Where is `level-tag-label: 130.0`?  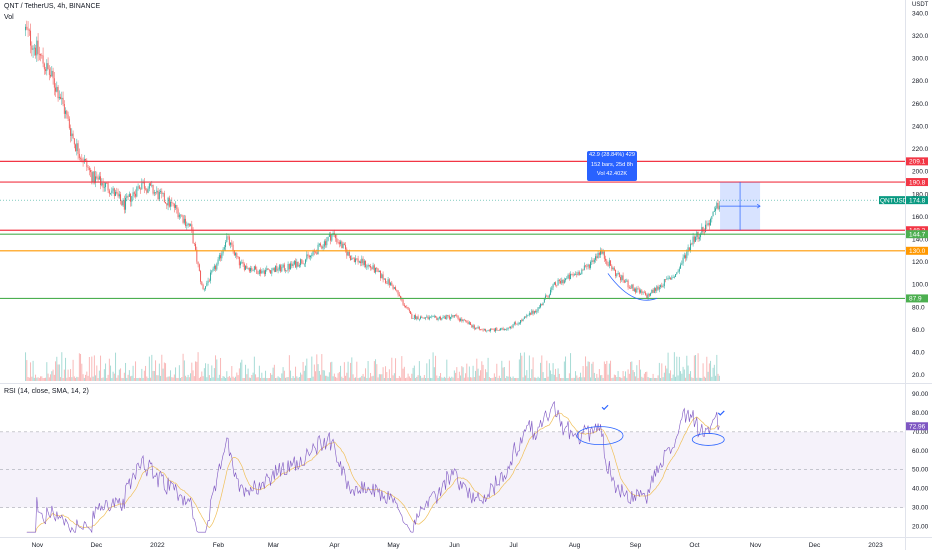
level-tag-label: 130.0 is located at coordinates (917, 251).